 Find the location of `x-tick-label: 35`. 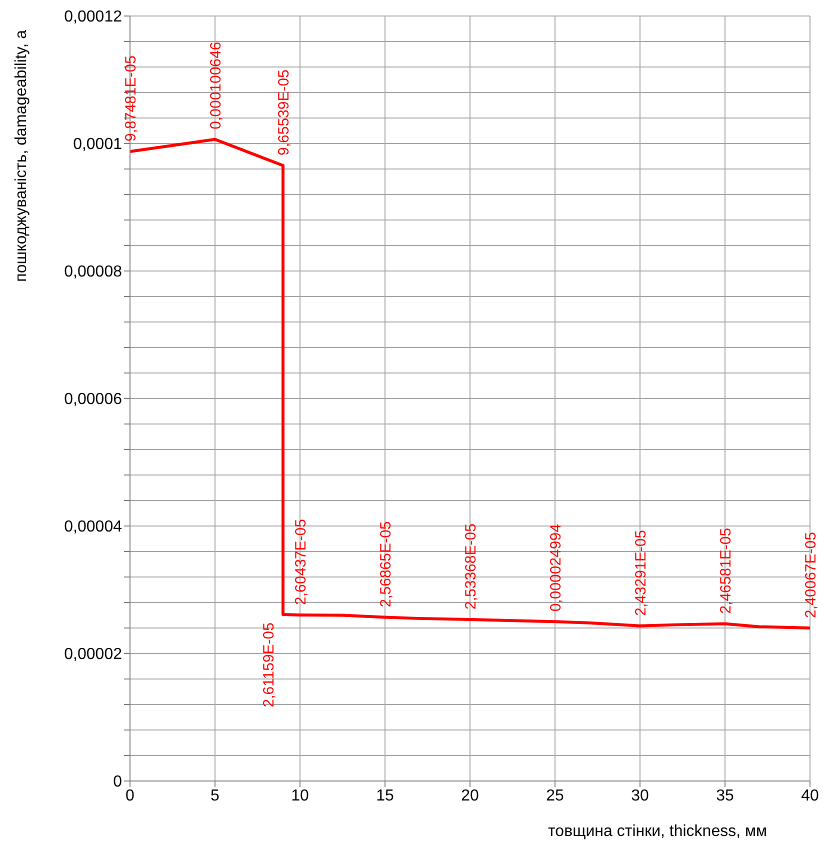

x-tick-label: 35 is located at coordinates (725, 795).